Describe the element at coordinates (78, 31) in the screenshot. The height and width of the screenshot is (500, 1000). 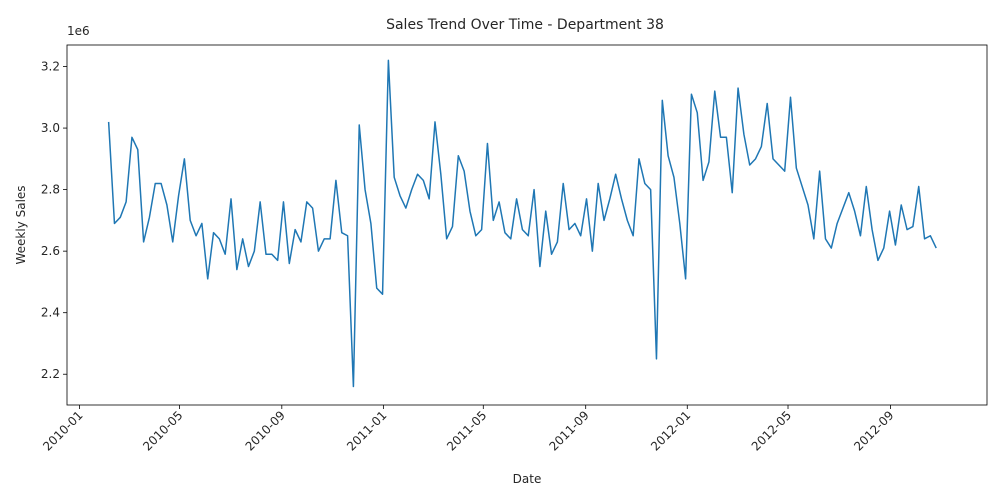
I see `y-offset-text: 1e6` at that location.